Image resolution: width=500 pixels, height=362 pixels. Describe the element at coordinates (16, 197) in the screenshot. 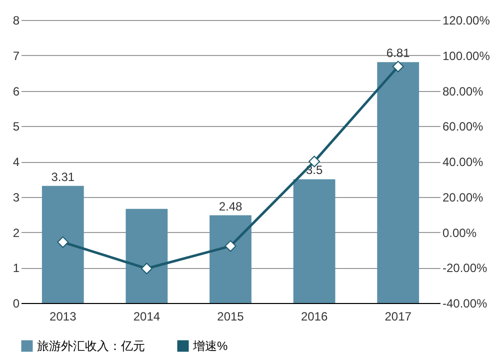

I see `y-tick-label: 3` at that location.